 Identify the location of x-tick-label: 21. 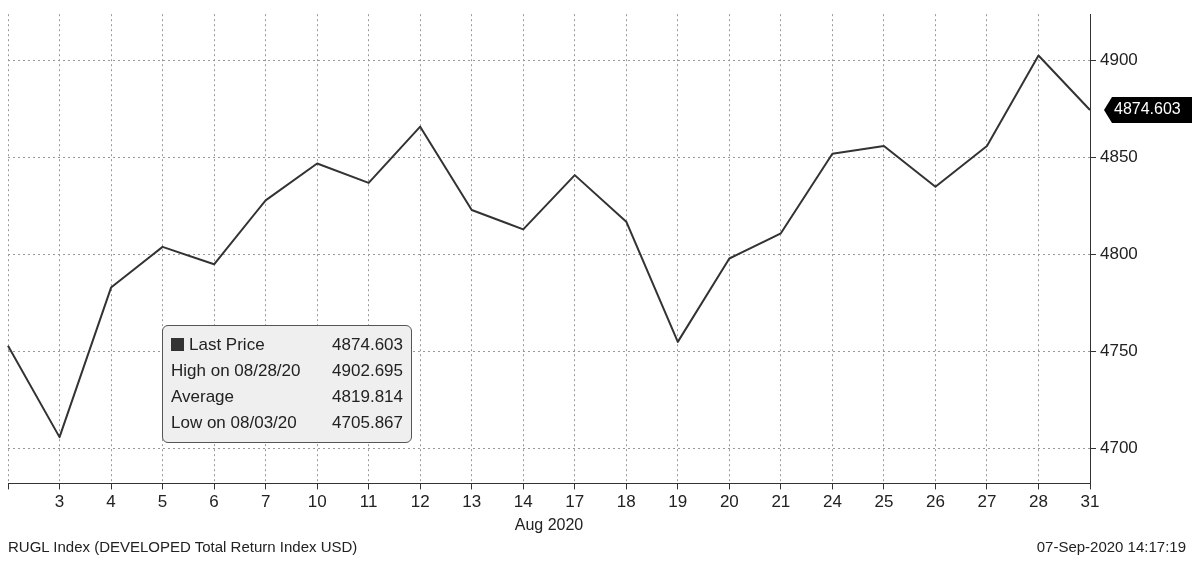
(781, 502).